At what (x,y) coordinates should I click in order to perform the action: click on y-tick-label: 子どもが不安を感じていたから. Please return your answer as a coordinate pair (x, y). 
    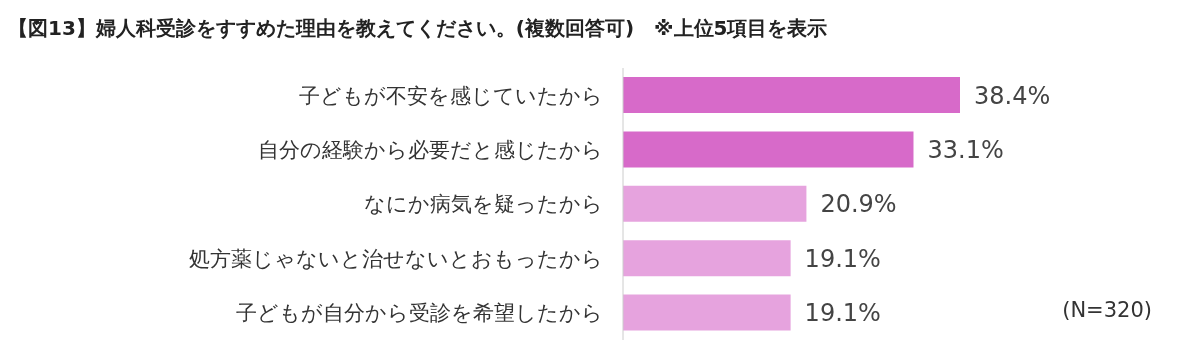
    Looking at the image, I should click on (451, 95).